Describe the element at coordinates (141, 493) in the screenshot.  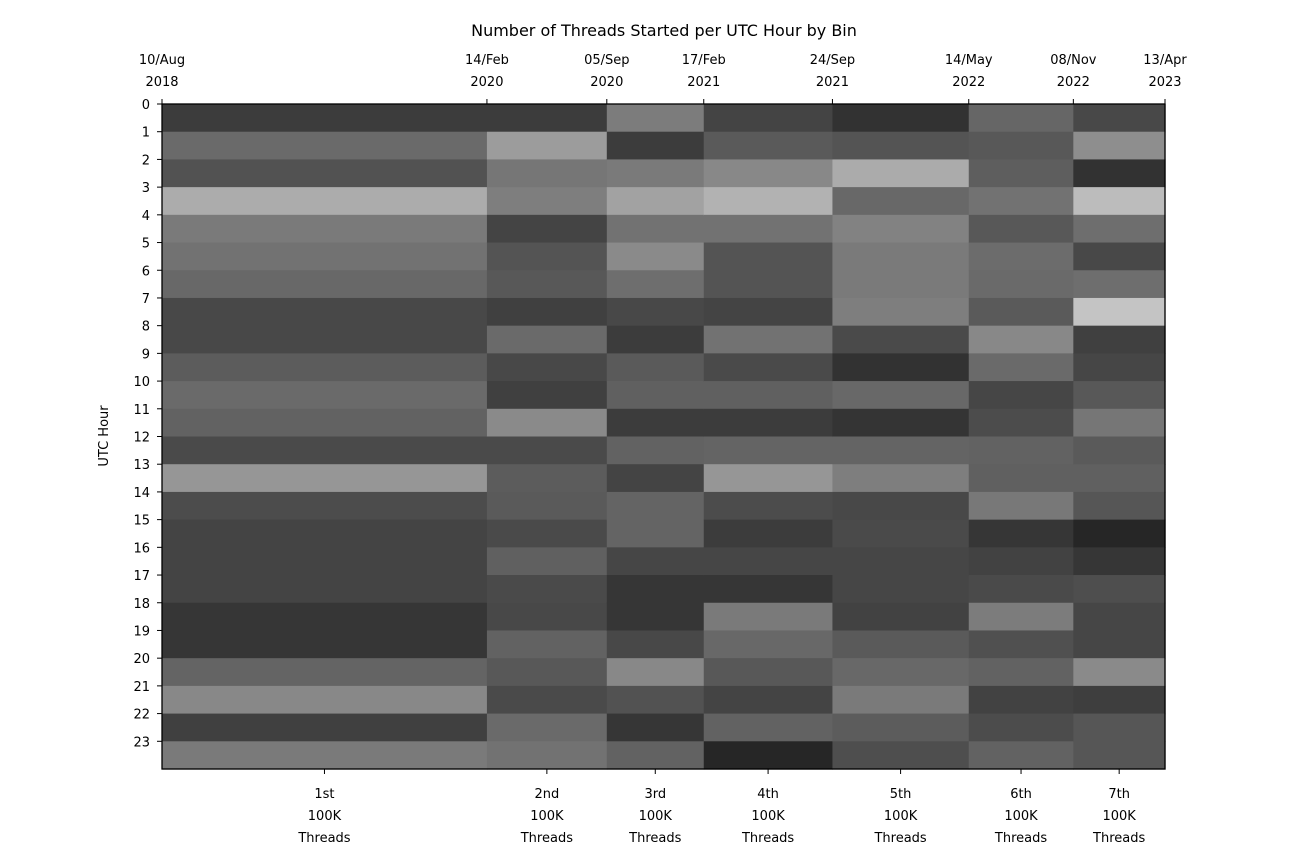
I see `y-tick-label: 14` at that location.